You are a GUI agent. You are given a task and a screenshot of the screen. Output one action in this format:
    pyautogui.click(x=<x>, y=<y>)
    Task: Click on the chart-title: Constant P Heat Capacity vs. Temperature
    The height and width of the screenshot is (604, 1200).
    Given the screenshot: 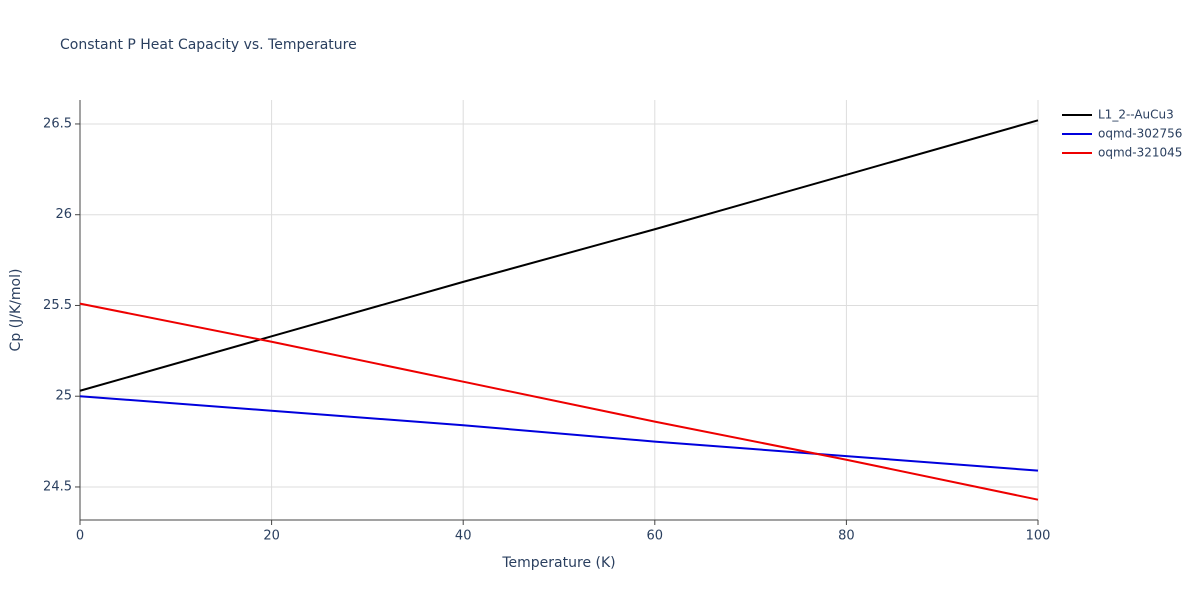 What is the action you would take?
    pyautogui.click(x=208, y=45)
    